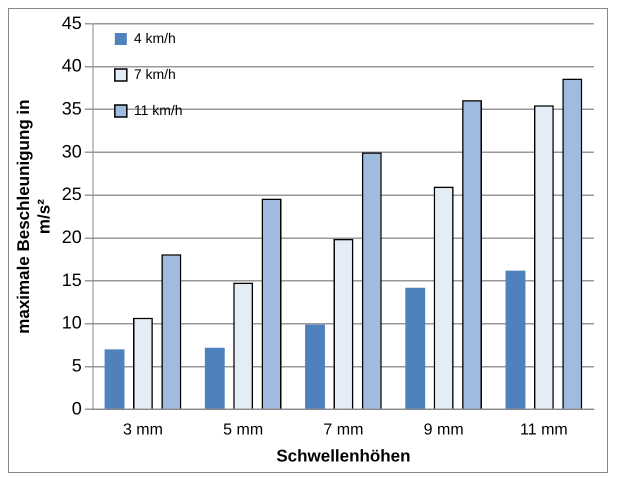 The width and height of the screenshot is (618, 483). Describe the element at coordinates (72, 151) in the screenshot. I see `y-tick-label: 30` at that location.